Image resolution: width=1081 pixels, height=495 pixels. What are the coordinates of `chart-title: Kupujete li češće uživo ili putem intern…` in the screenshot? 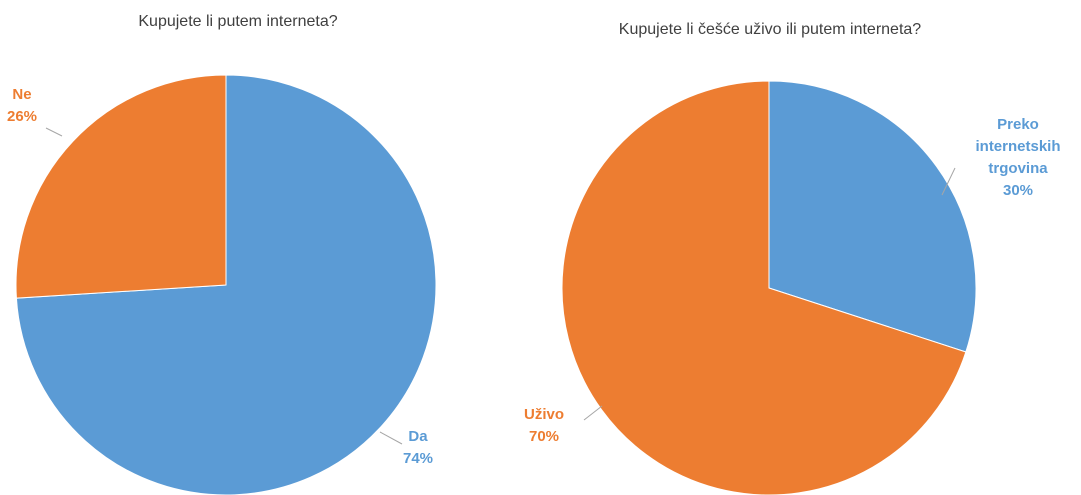 It's located at (770, 29).